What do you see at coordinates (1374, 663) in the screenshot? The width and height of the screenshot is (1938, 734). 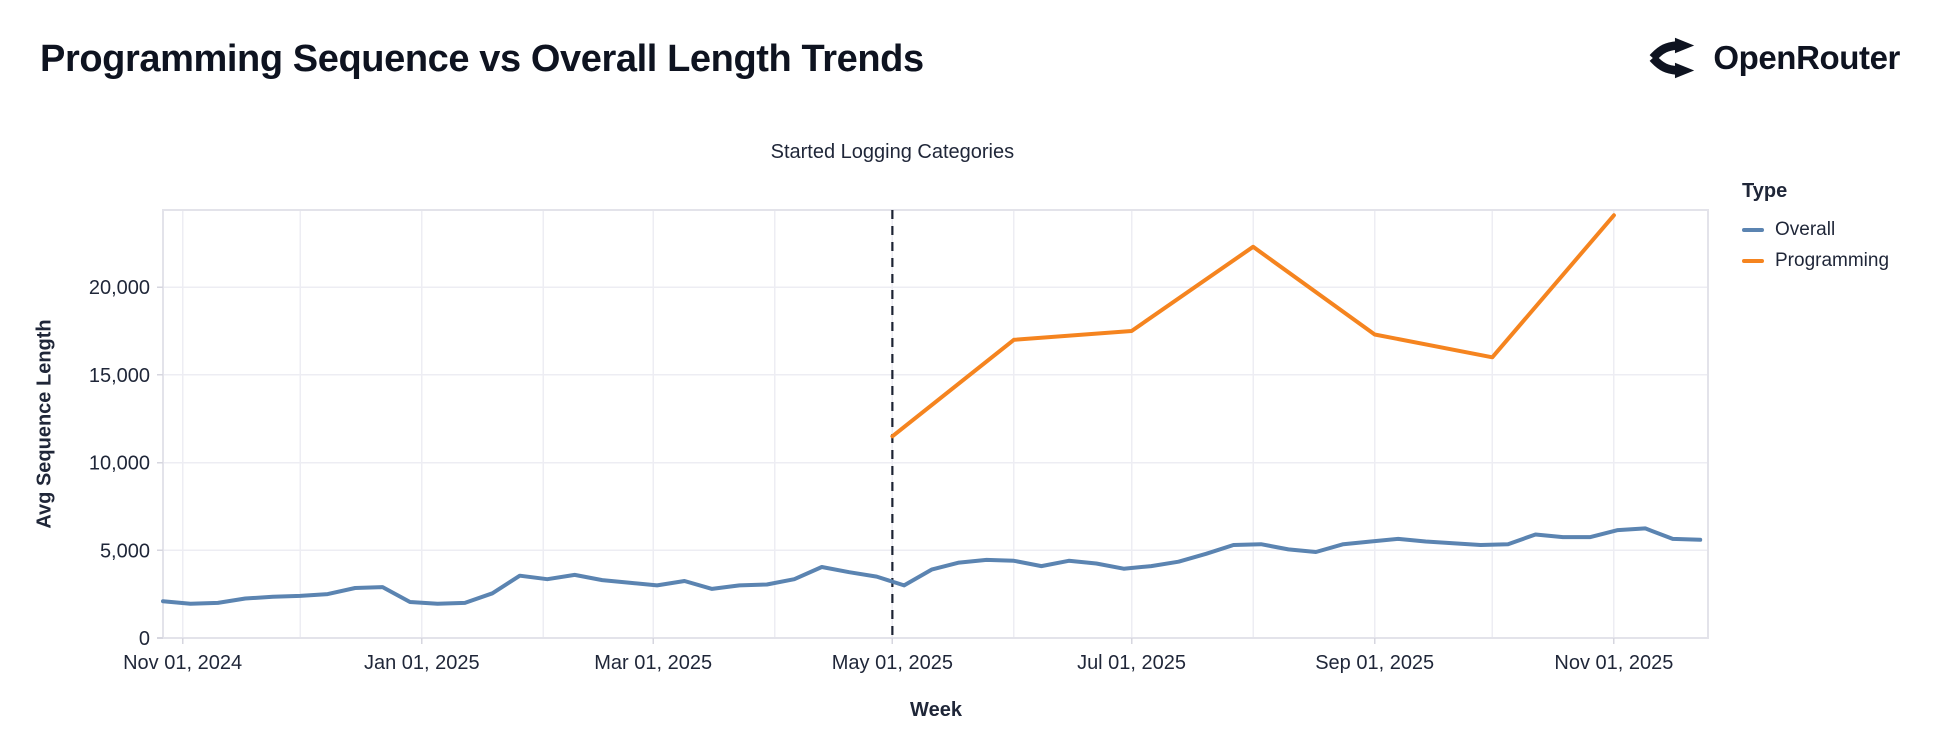 I see `x-tick-label: Sep 01, 2025` at bounding box center [1374, 663].